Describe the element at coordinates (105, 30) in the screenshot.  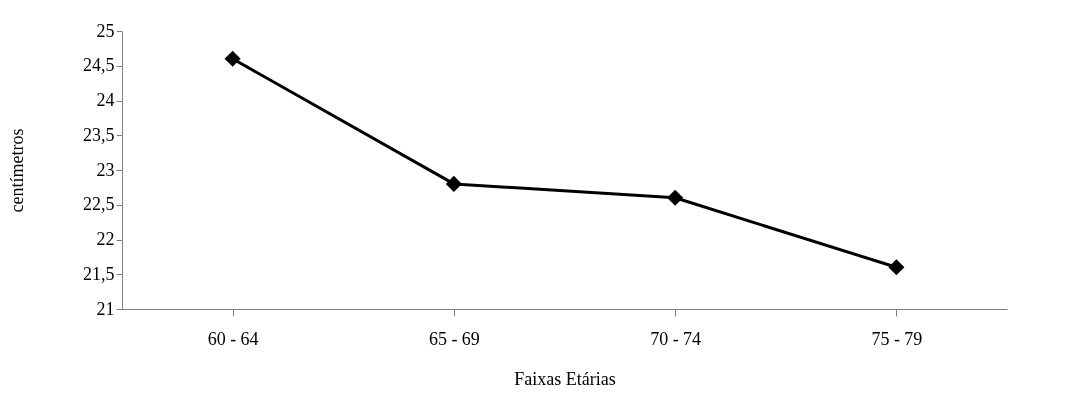
I see `y-tick-label: 25` at that location.